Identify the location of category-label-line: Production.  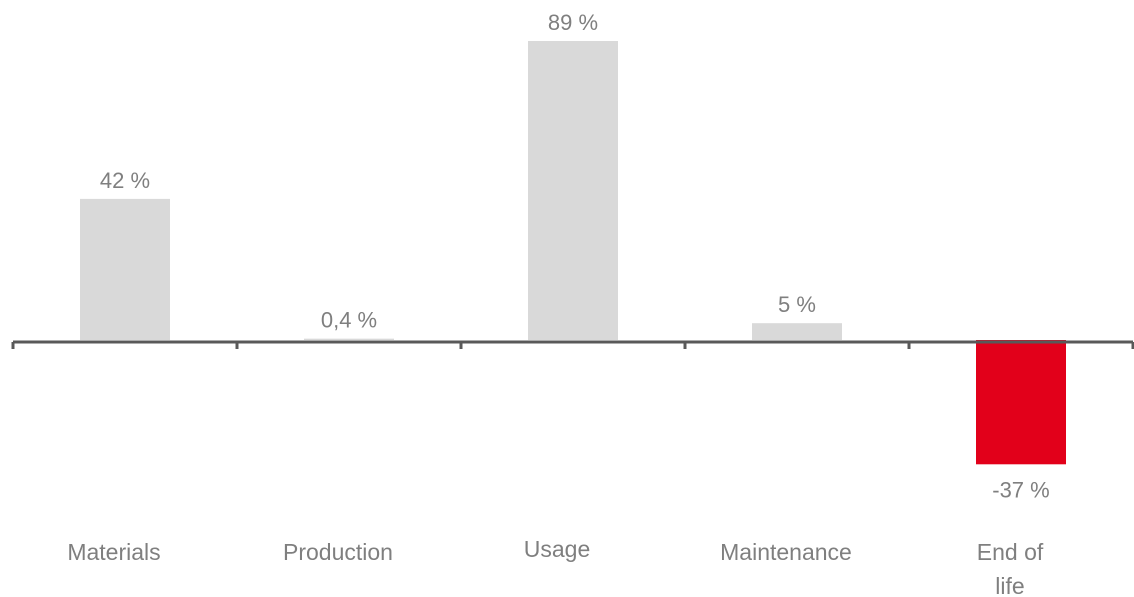
(338, 552).